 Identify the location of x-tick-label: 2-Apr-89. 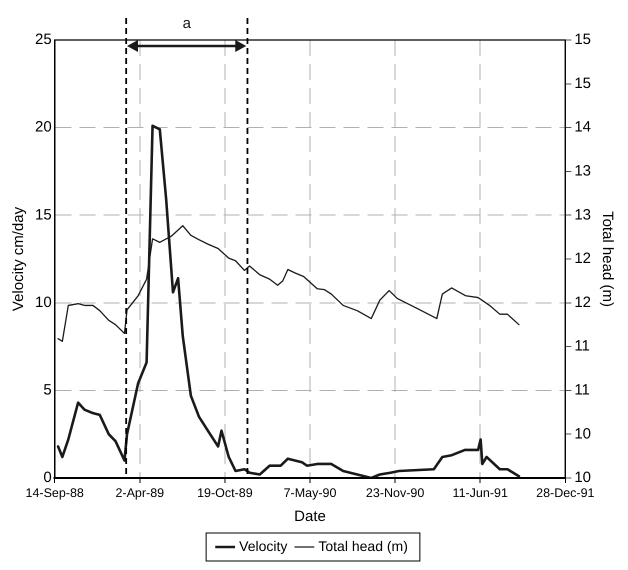
(139, 493).